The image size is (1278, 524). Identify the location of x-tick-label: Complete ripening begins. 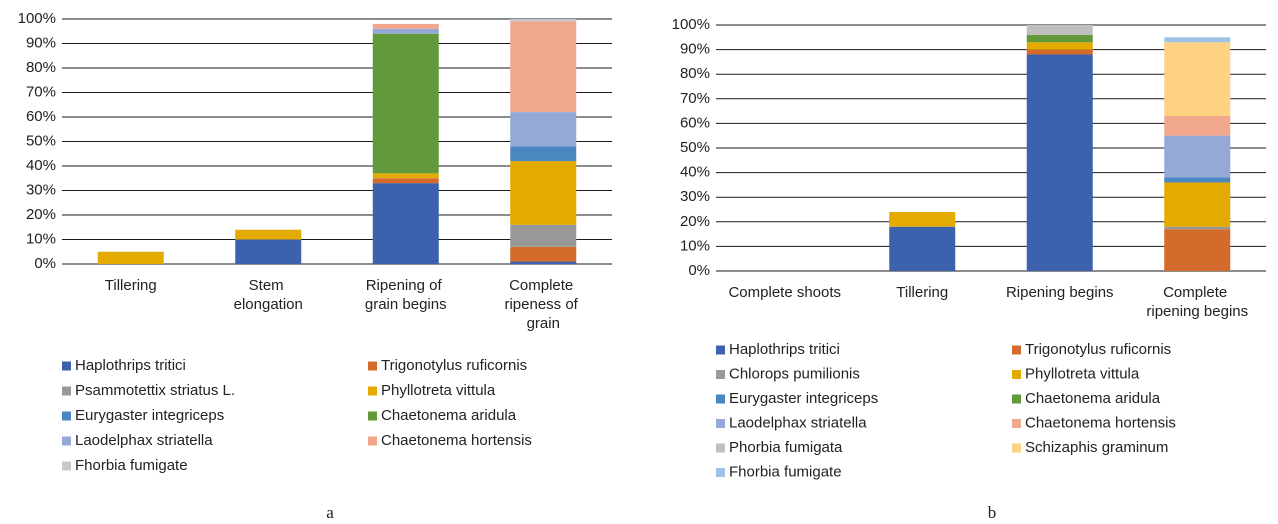
(1197, 302).